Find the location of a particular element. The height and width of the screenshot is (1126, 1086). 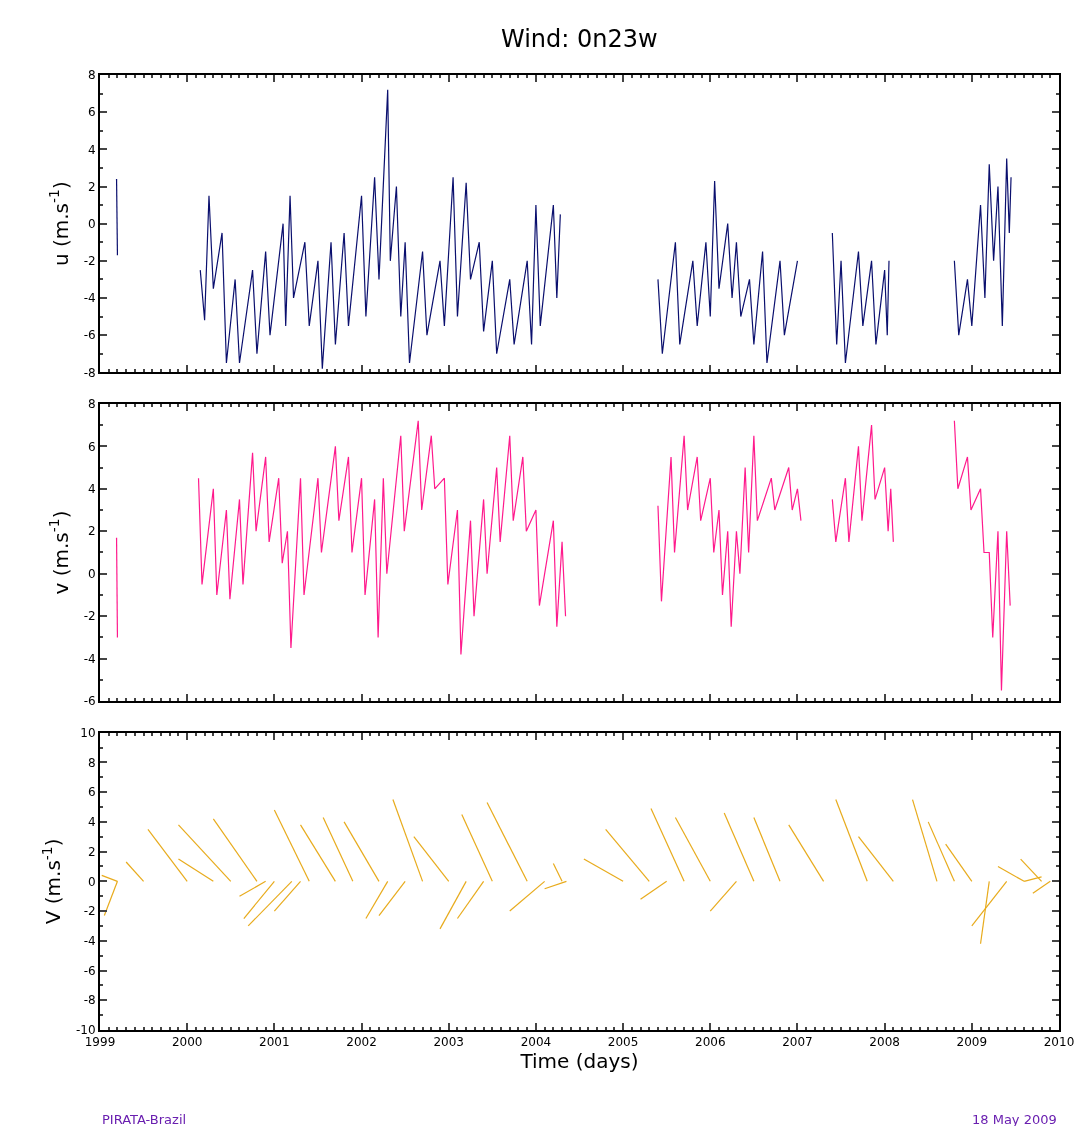

x-tick-label: 2000 is located at coordinates (187, 1042).